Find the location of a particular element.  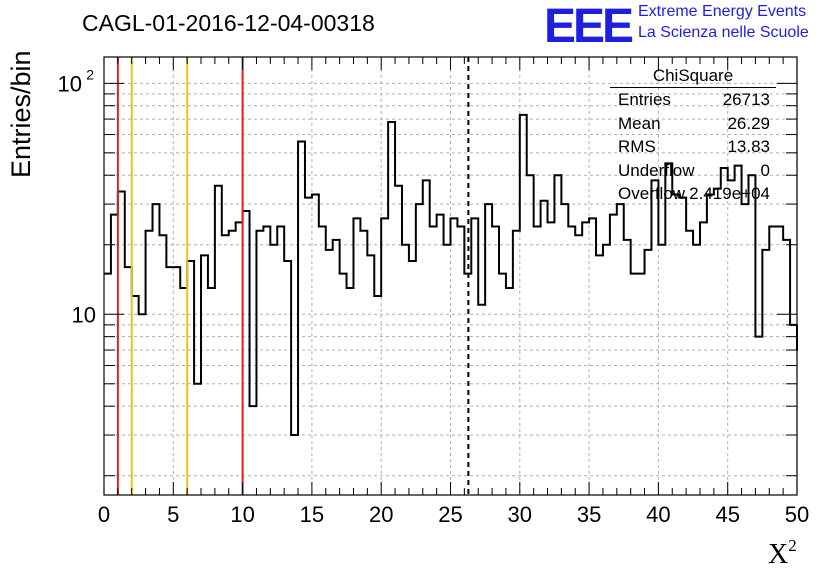

logo-line-2: La Scienza nelle Scuole is located at coordinates (723, 32).